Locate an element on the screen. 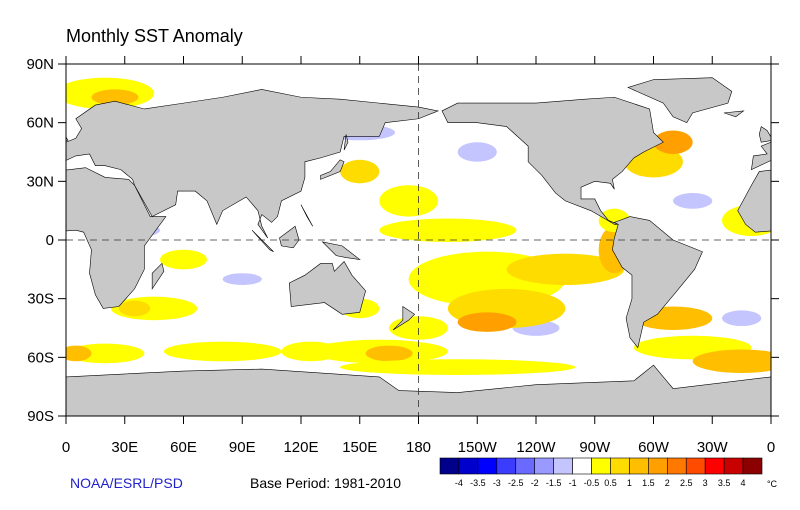  lat-tick-label: 30S is located at coordinates (40, 299).